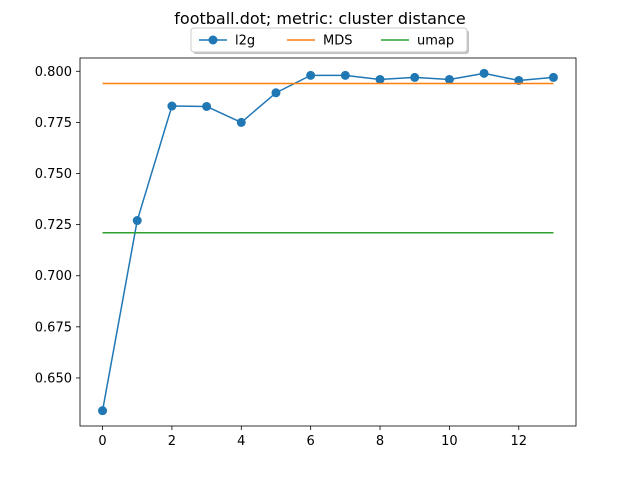 The height and width of the screenshot is (480, 640). What do you see at coordinates (518, 441) in the screenshot?
I see `x-tick-label: 12` at bounding box center [518, 441].